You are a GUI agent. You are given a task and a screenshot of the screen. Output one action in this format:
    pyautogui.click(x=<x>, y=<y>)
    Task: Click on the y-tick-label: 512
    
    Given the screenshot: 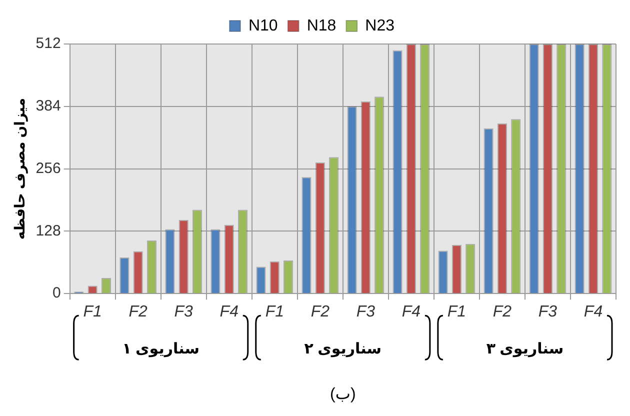 What is the action you would take?
    pyautogui.click(x=48, y=43)
    